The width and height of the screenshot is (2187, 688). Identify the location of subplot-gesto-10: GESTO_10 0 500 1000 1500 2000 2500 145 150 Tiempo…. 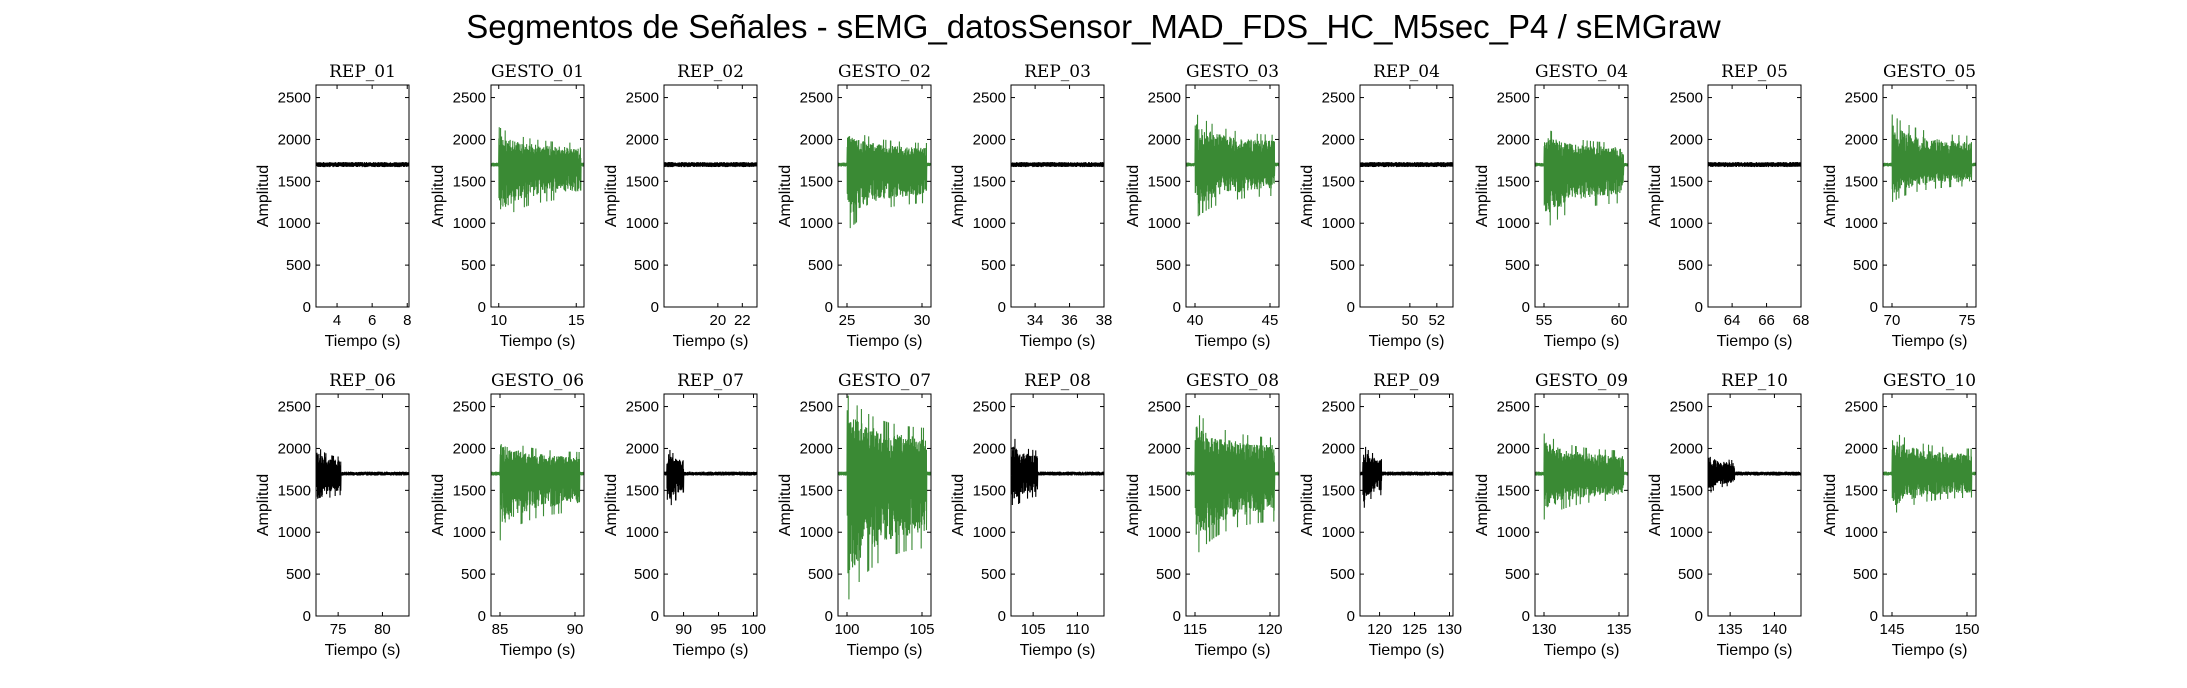
(1901, 515).